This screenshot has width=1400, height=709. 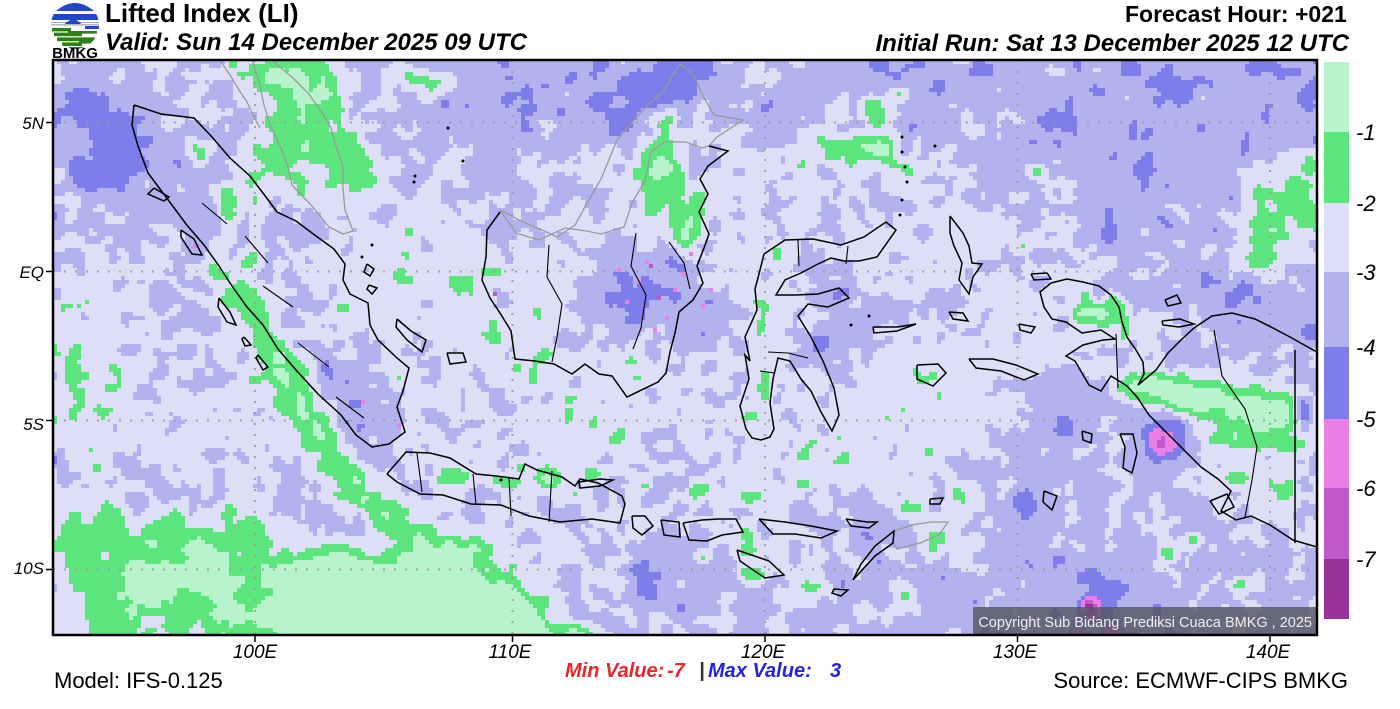 What do you see at coordinates (835, 671) in the screenshot?
I see `svg-text: 3` at bounding box center [835, 671].